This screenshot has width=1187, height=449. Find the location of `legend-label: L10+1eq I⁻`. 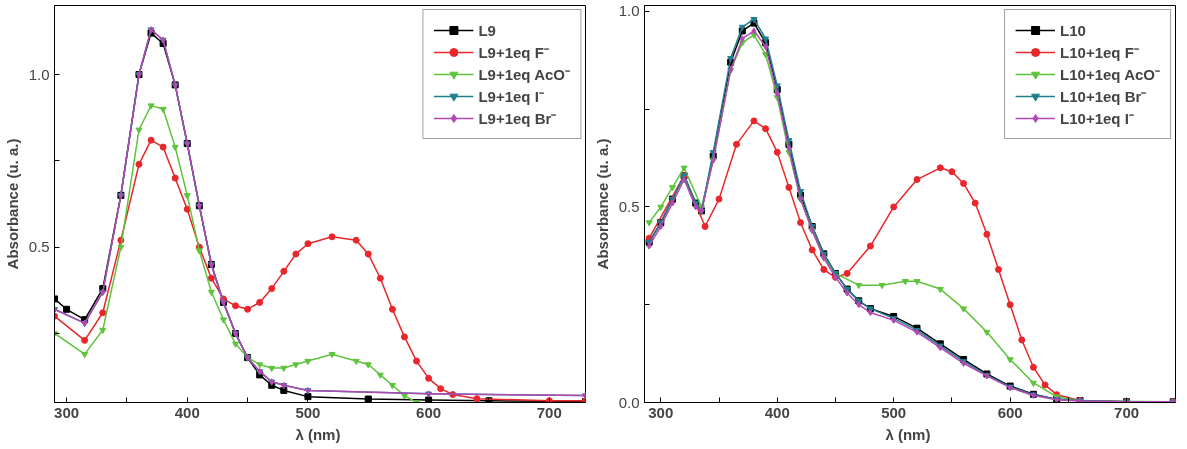

legend-label: L10+1eq I⁻ is located at coordinates (1097, 118).